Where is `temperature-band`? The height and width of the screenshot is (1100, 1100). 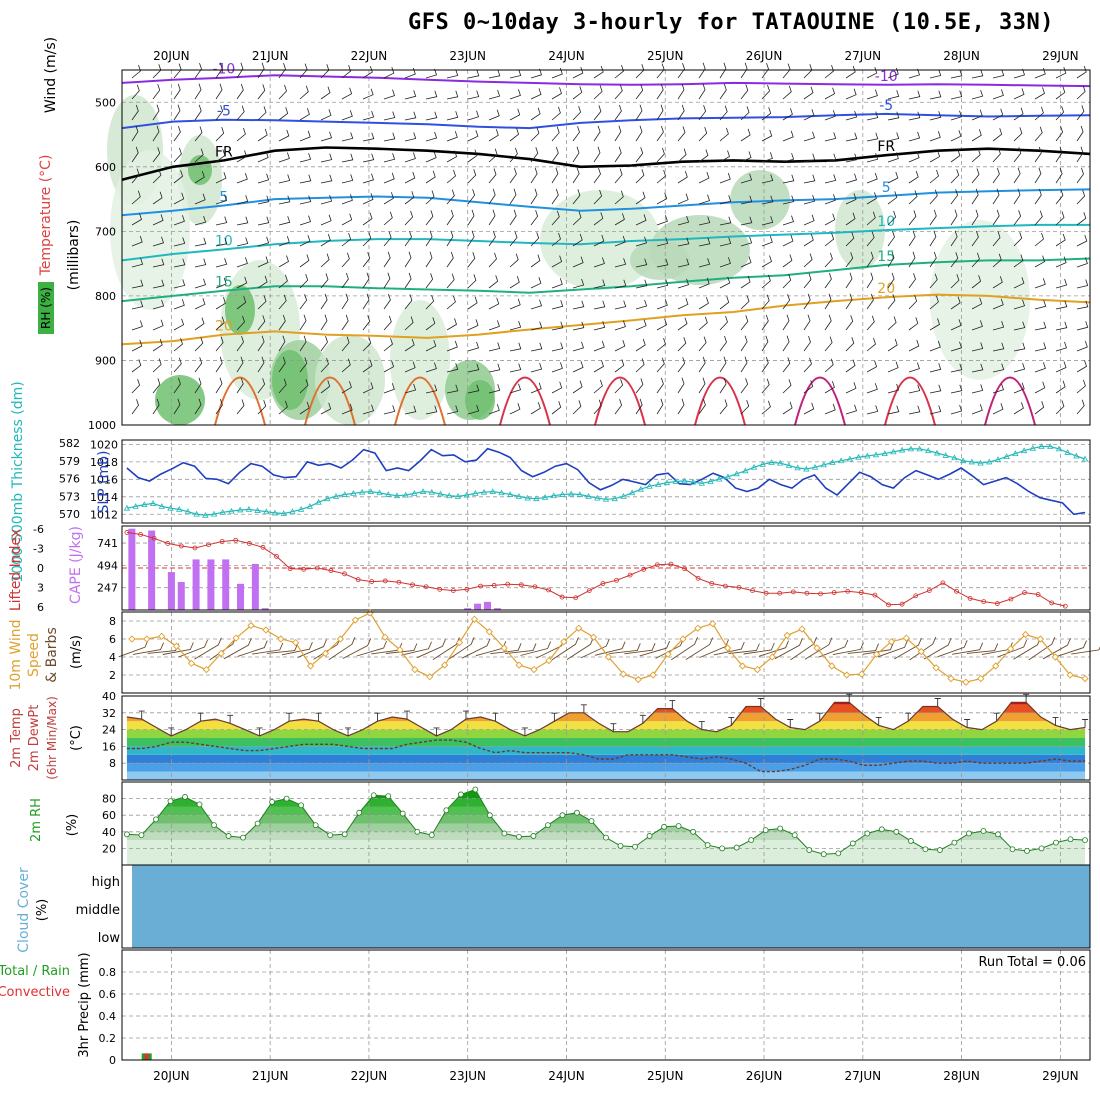 temperature-band is located at coordinates (606, 742).